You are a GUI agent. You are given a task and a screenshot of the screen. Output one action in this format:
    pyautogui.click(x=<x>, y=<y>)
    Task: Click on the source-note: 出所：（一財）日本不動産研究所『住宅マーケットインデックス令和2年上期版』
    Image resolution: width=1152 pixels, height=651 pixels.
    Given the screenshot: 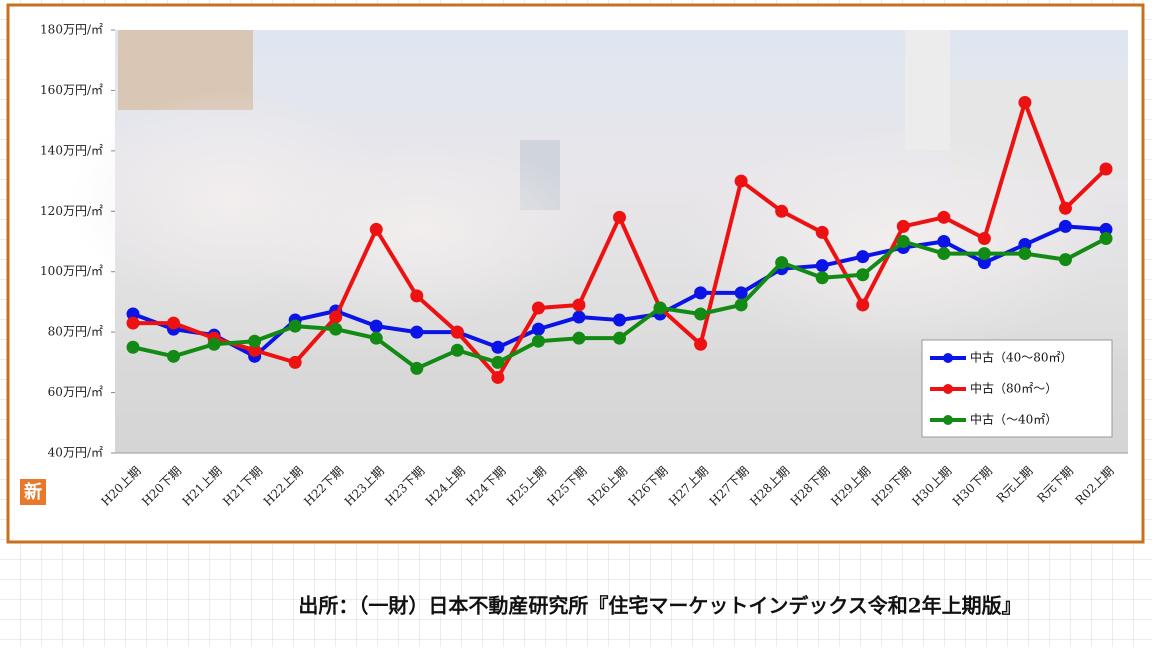 What is the action you would take?
    pyautogui.click(x=659, y=606)
    